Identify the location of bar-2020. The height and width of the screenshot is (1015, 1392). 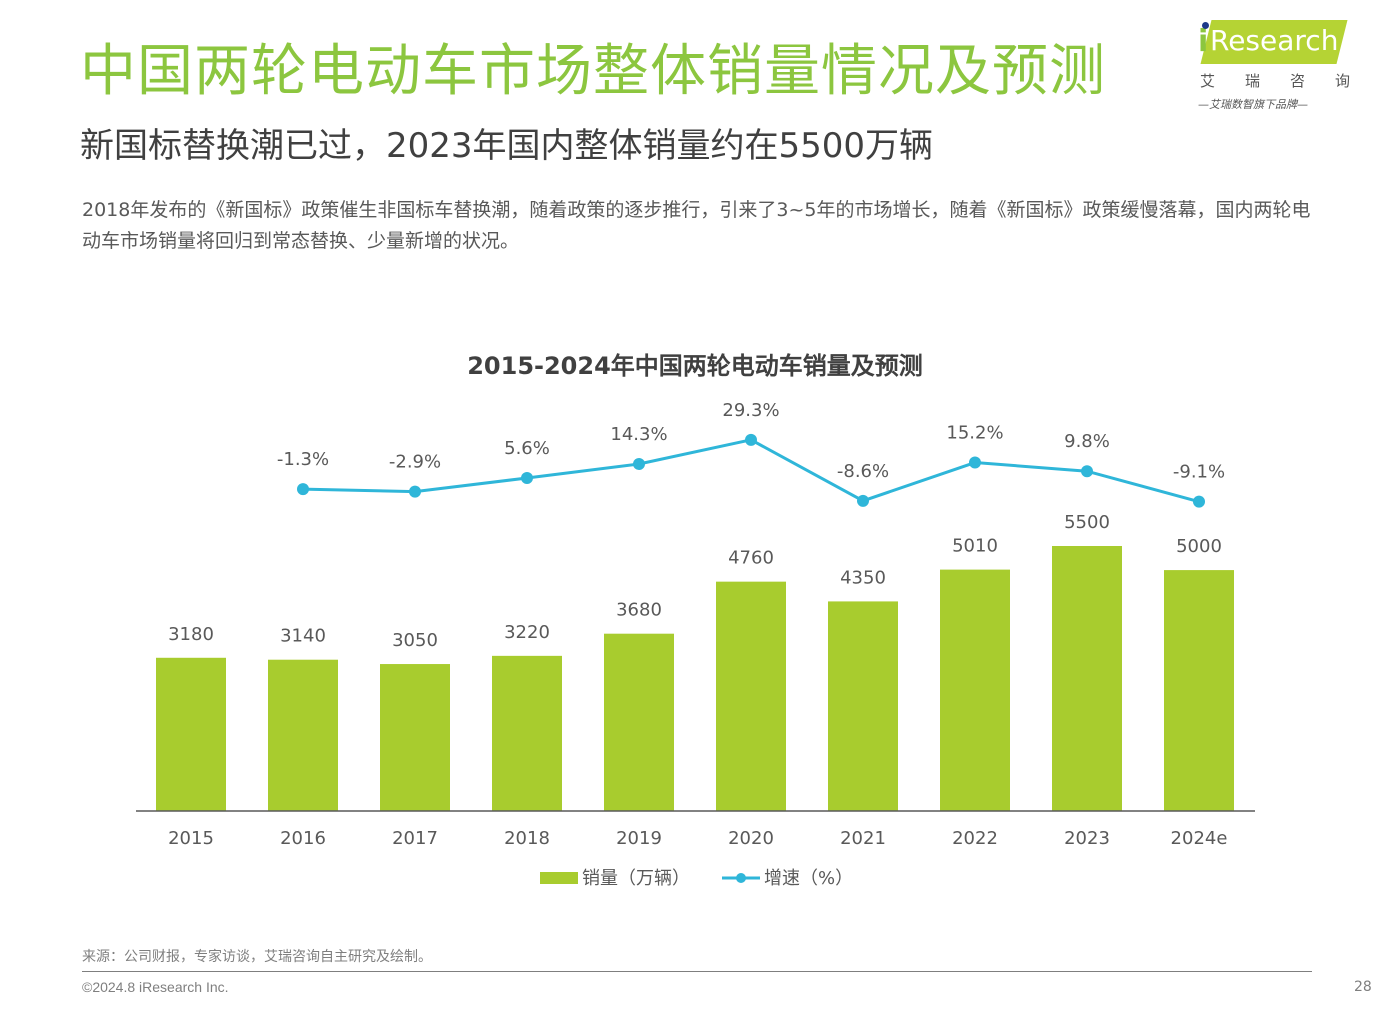
(751, 696).